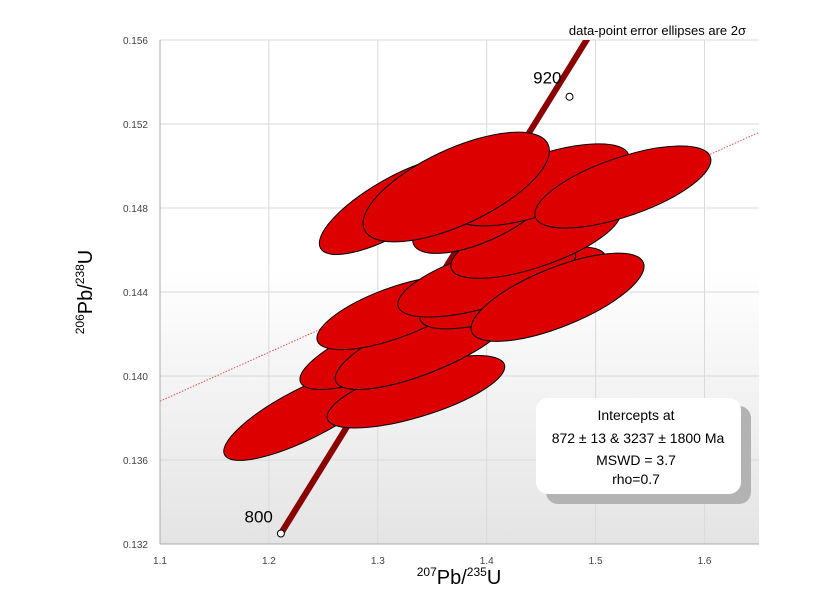 The image size is (827, 604). I want to click on x-tick-label: 1.6, so click(705, 561).